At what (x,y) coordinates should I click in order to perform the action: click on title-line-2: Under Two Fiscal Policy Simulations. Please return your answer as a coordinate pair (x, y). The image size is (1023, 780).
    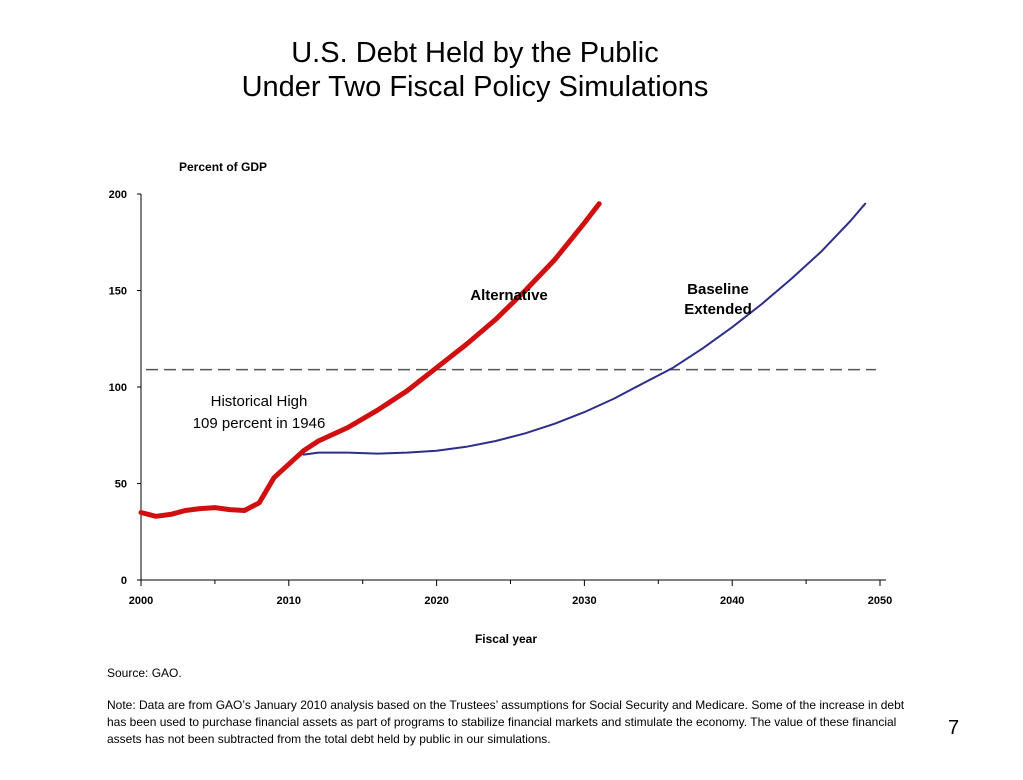
    Looking at the image, I should click on (475, 87).